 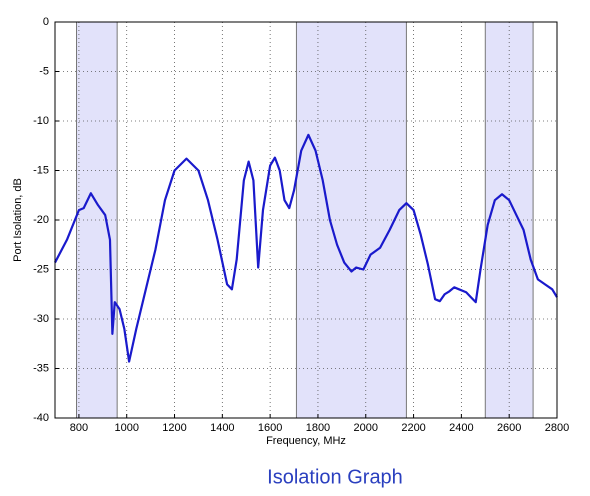 What do you see at coordinates (18, 220) in the screenshot?
I see `y-axis-label: Port Isolation, dB` at bounding box center [18, 220].